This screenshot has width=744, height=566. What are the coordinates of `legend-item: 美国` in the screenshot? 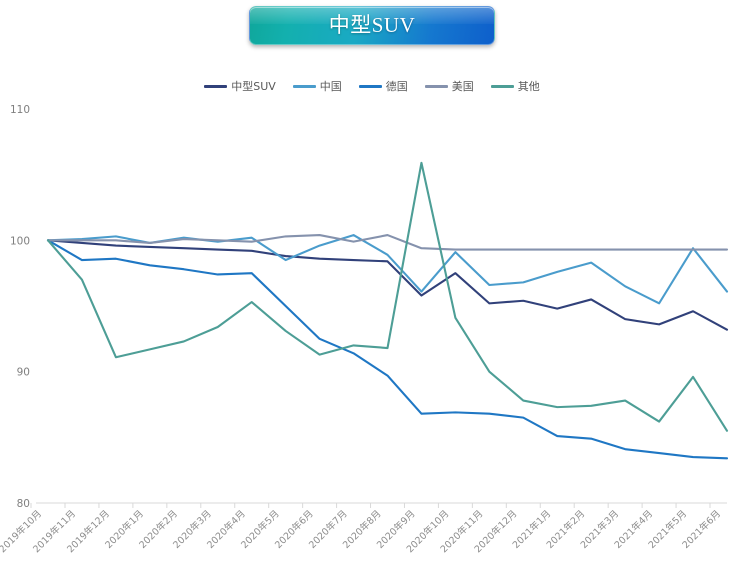 It's located at (449, 86).